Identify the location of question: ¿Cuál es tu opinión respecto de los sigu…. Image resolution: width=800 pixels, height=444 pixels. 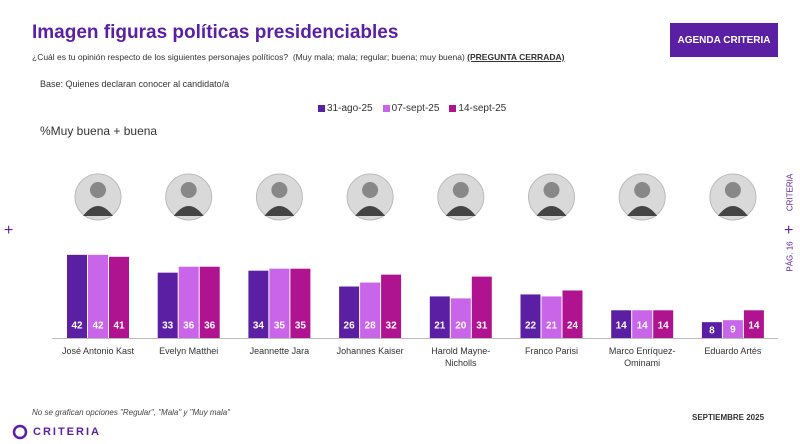
(298, 57).